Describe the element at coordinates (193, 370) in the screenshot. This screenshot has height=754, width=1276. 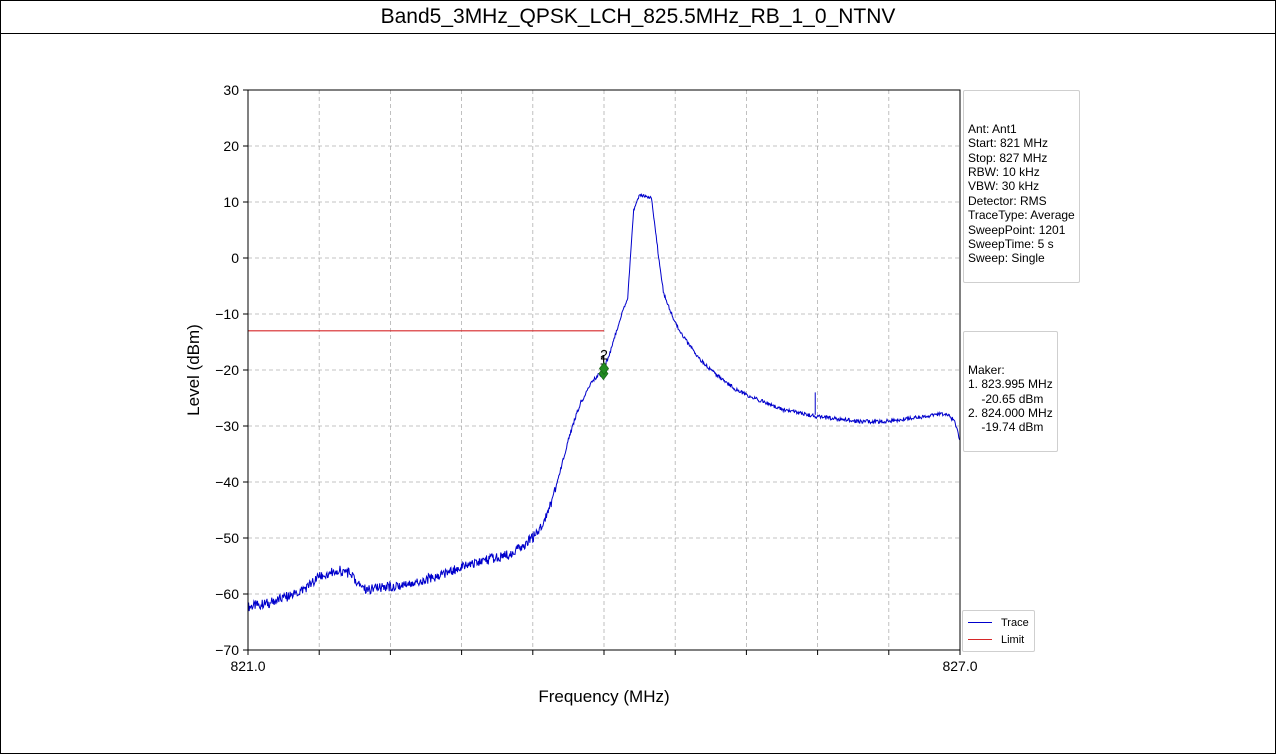
I see `y-axis-label: Level (dBm)` at that location.